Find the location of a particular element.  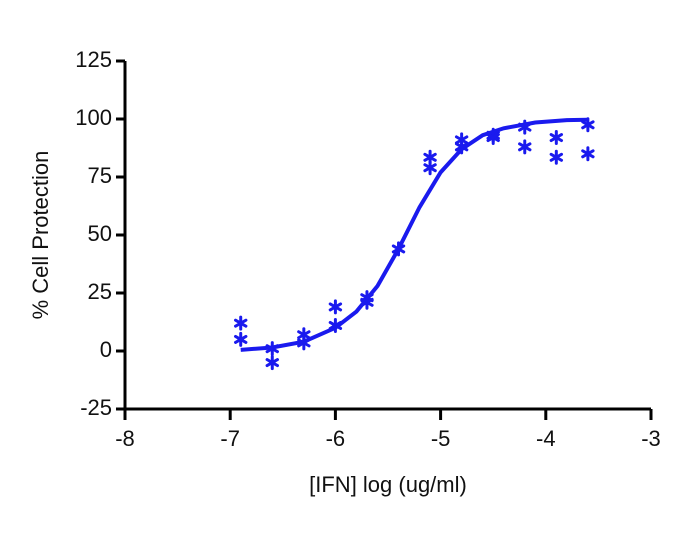

x-tick-label: -7 is located at coordinates (230, 438).